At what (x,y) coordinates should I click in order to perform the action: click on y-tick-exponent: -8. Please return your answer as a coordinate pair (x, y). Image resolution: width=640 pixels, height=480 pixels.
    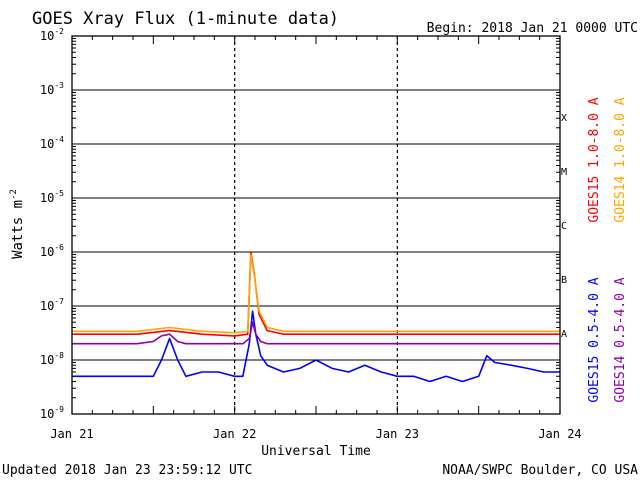
    Looking at the image, I should click on (59, 355).